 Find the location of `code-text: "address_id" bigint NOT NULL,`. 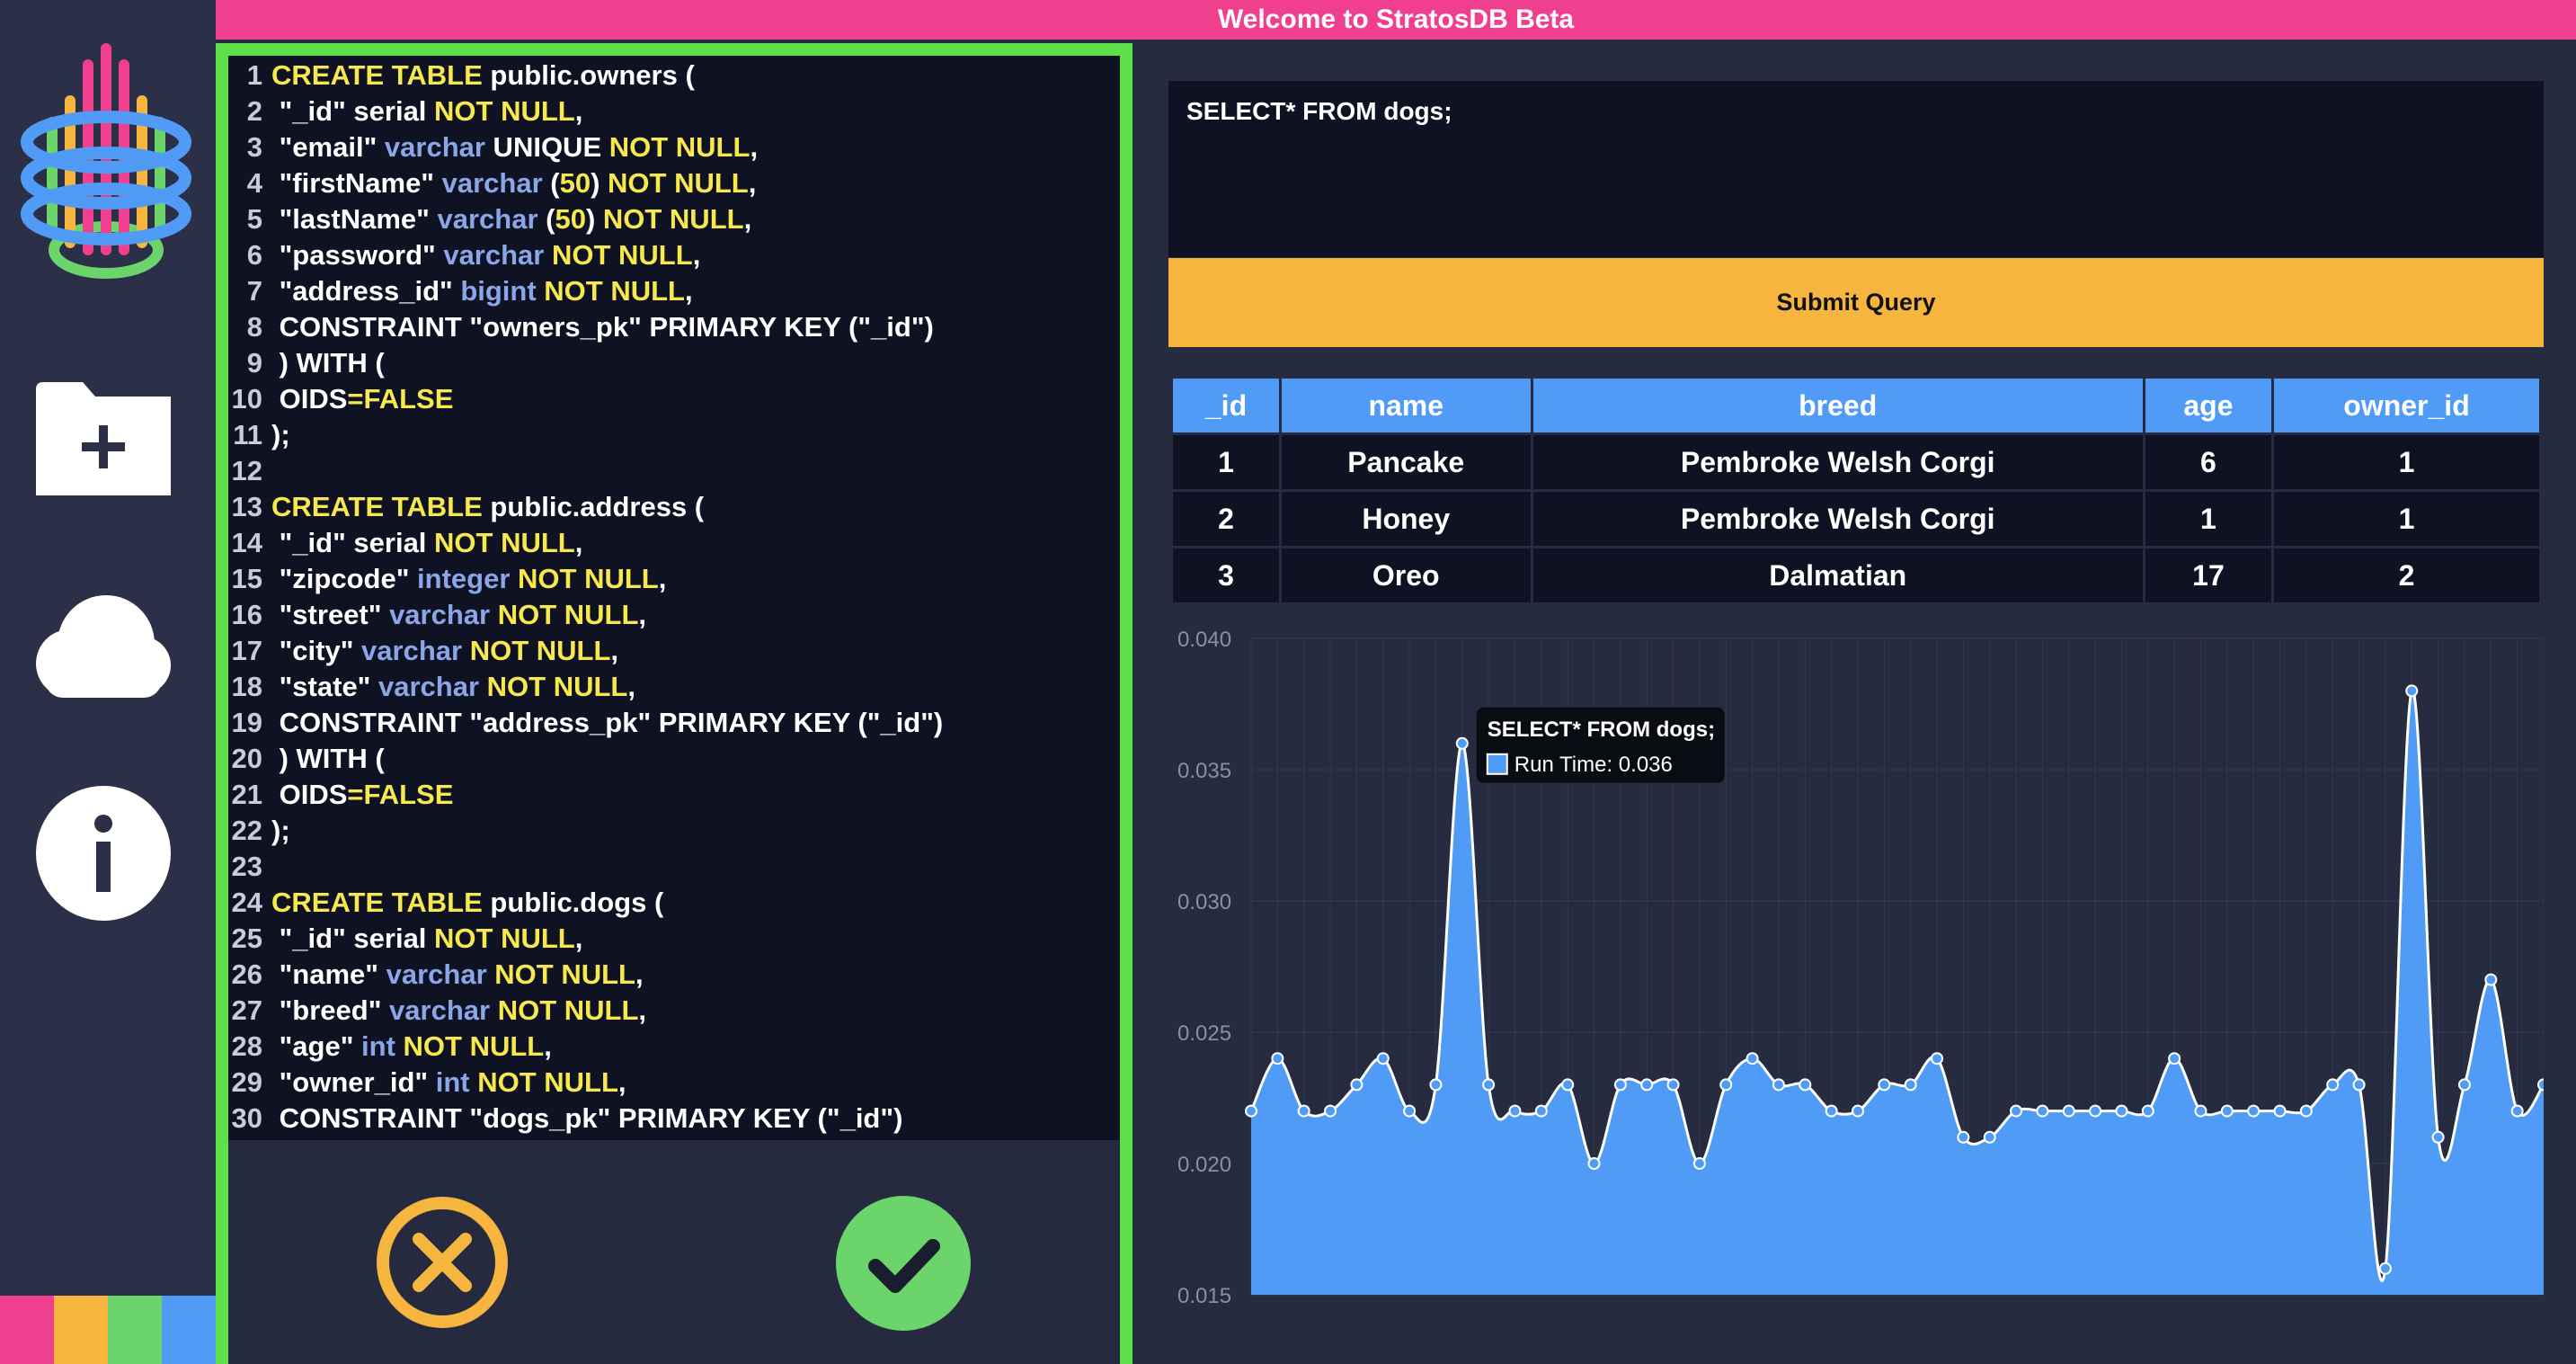

code-text: "address_id" bigint NOT NULL, is located at coordinates (482, 291).